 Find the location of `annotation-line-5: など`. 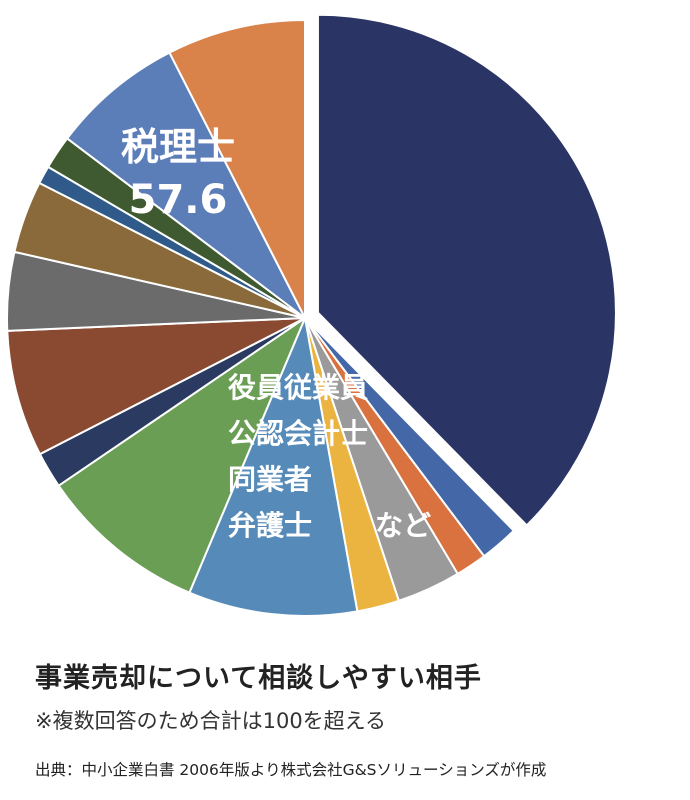

annotation-line-5: など is located at coordinates (403, 525).